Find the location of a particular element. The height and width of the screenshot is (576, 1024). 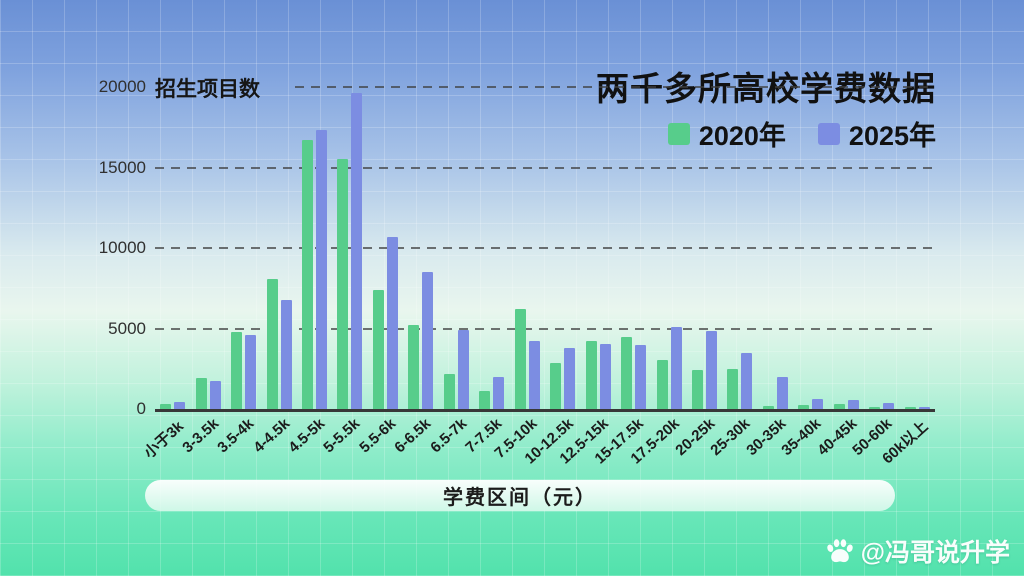

baidu-paw-icon is located at coordinates (839, 551).